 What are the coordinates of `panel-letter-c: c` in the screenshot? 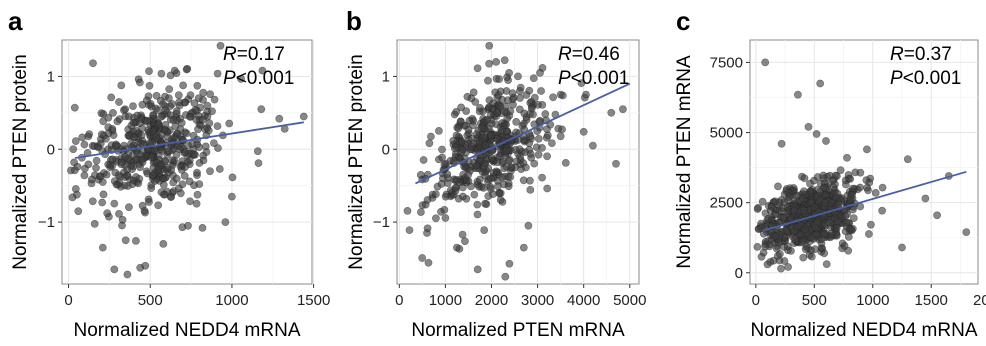 It's located at (683, 21).